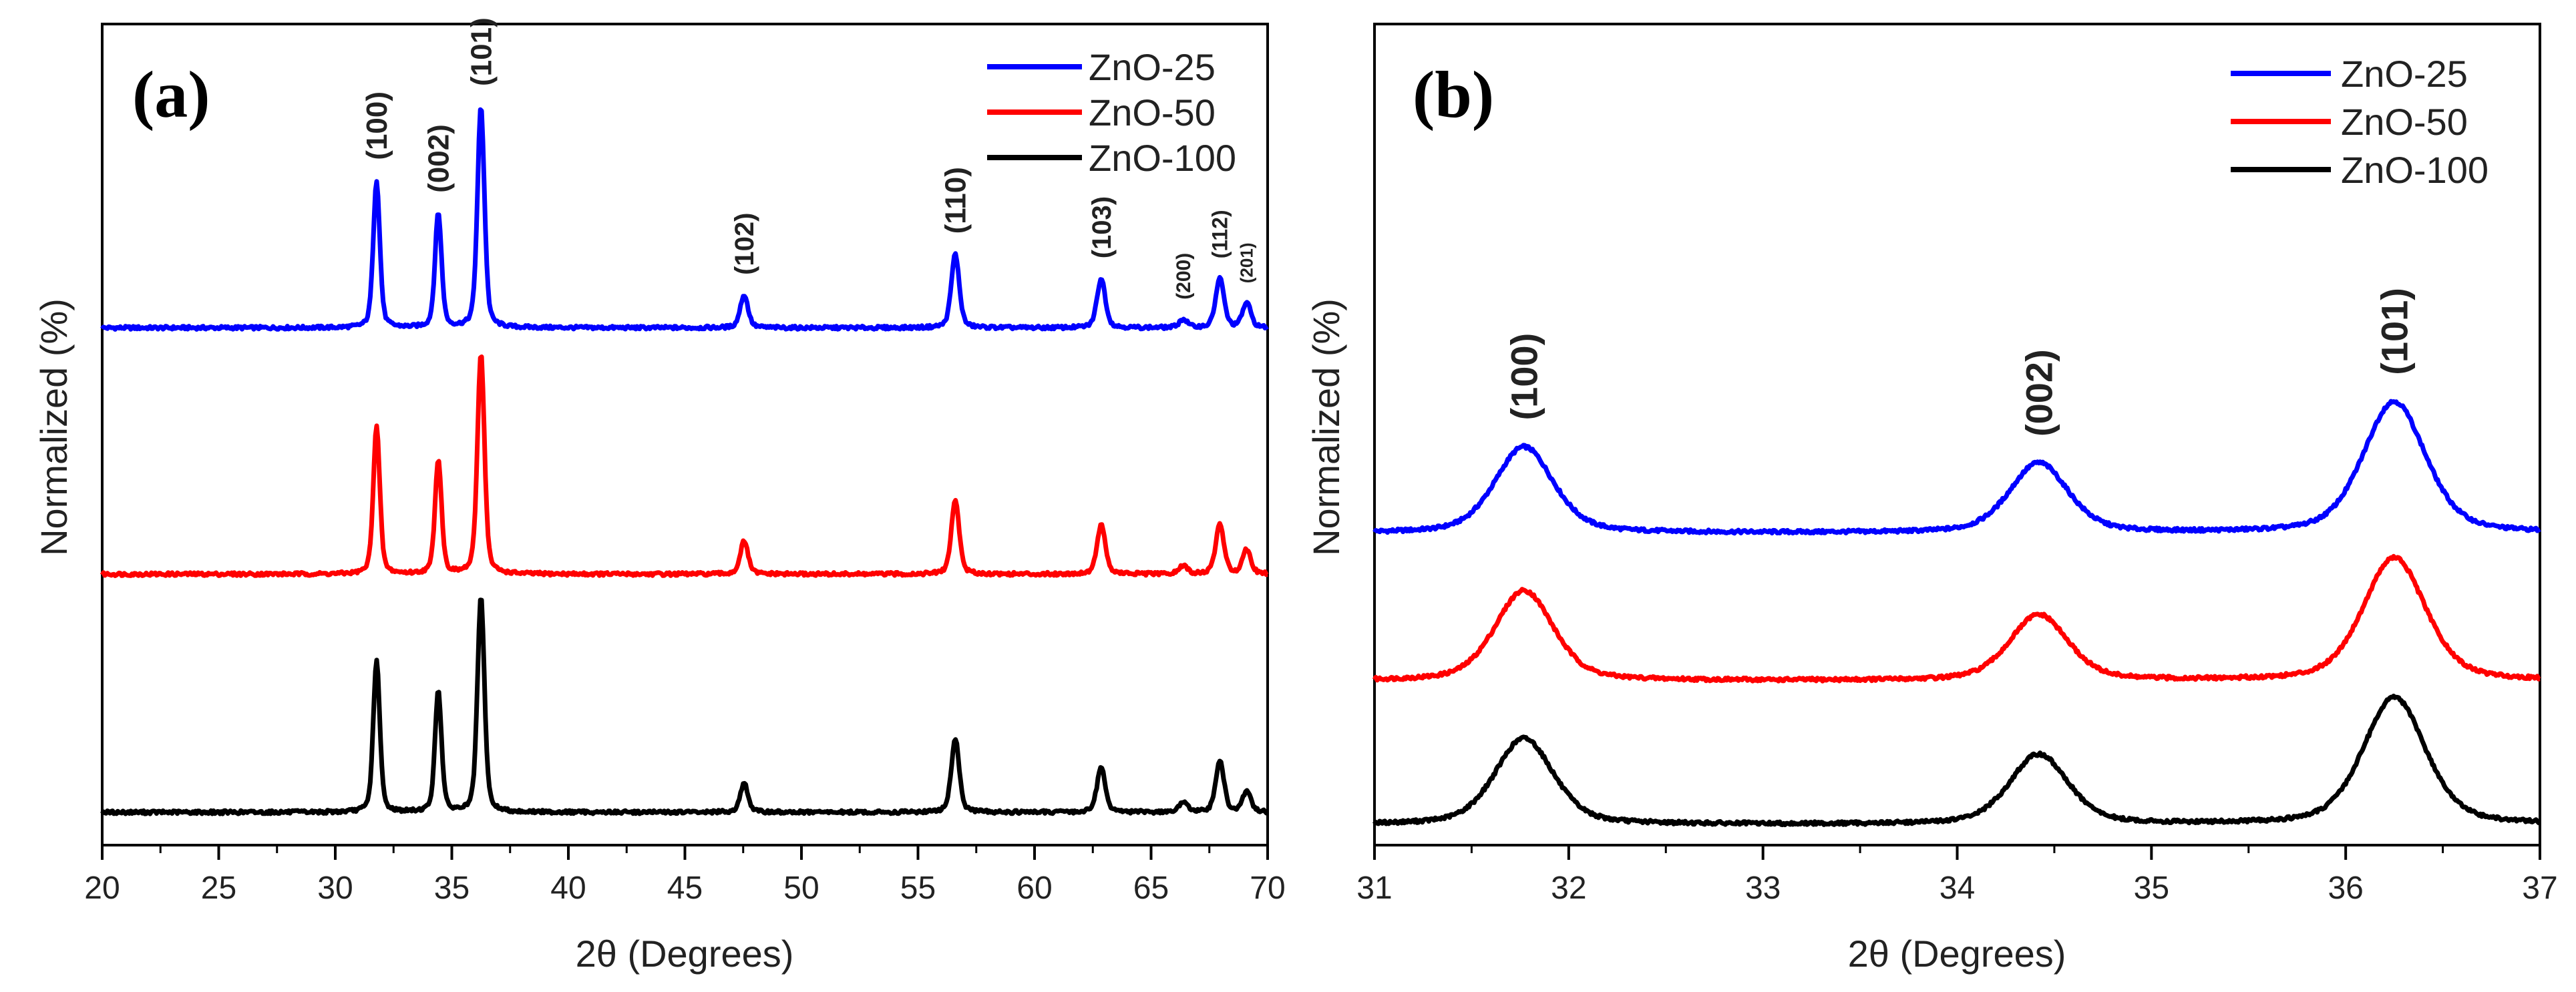  I want to click on x-tick-label: 37, so click(2539, 888).